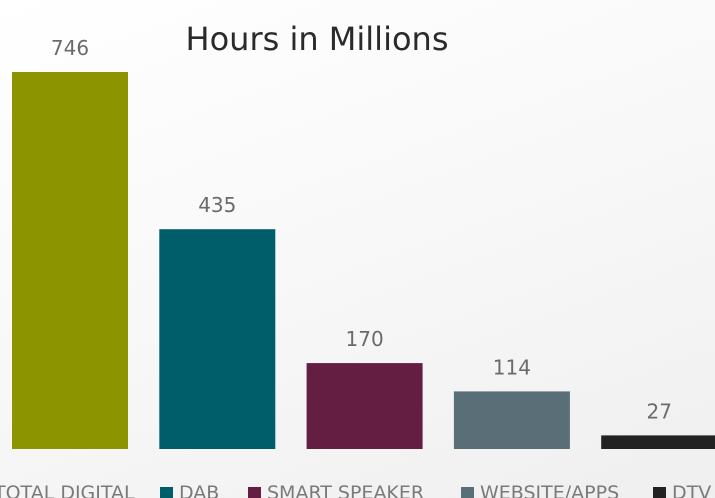  I want to click on legend-label-smart-speaker: SMART SPEAKER, so click(345, 490).